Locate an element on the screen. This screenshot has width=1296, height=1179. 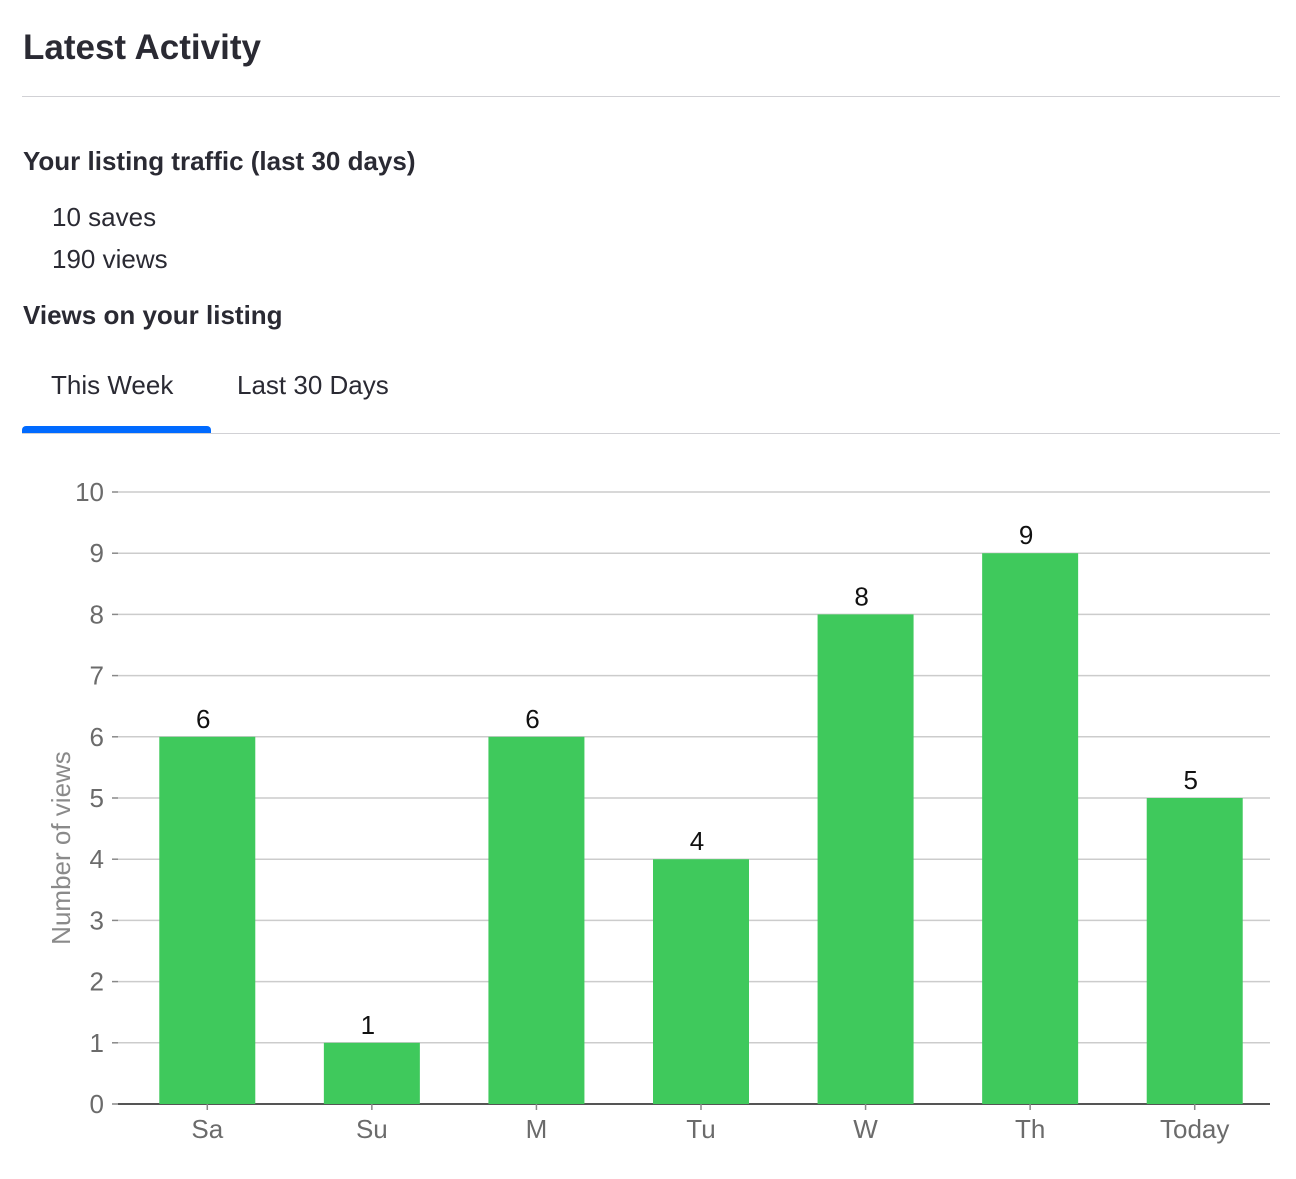
y-tick-label: 1 is located at coordinates (97, 1043).